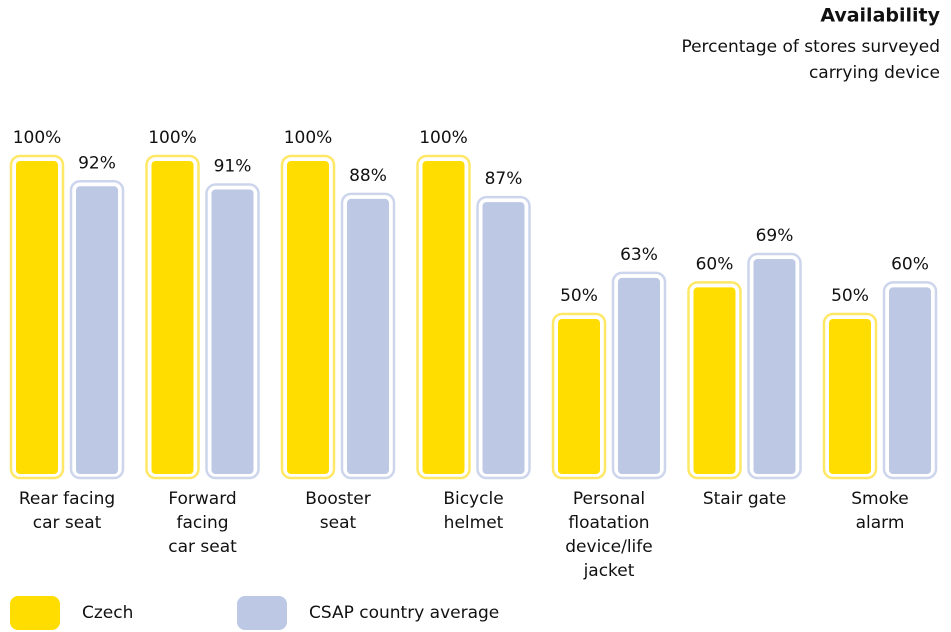 The height and width of the screenshot is (632, 951). What do you see at coordinates (97, 163) in the screenshot?
I see `value-label: 92%` at bounding box center [97, 163].